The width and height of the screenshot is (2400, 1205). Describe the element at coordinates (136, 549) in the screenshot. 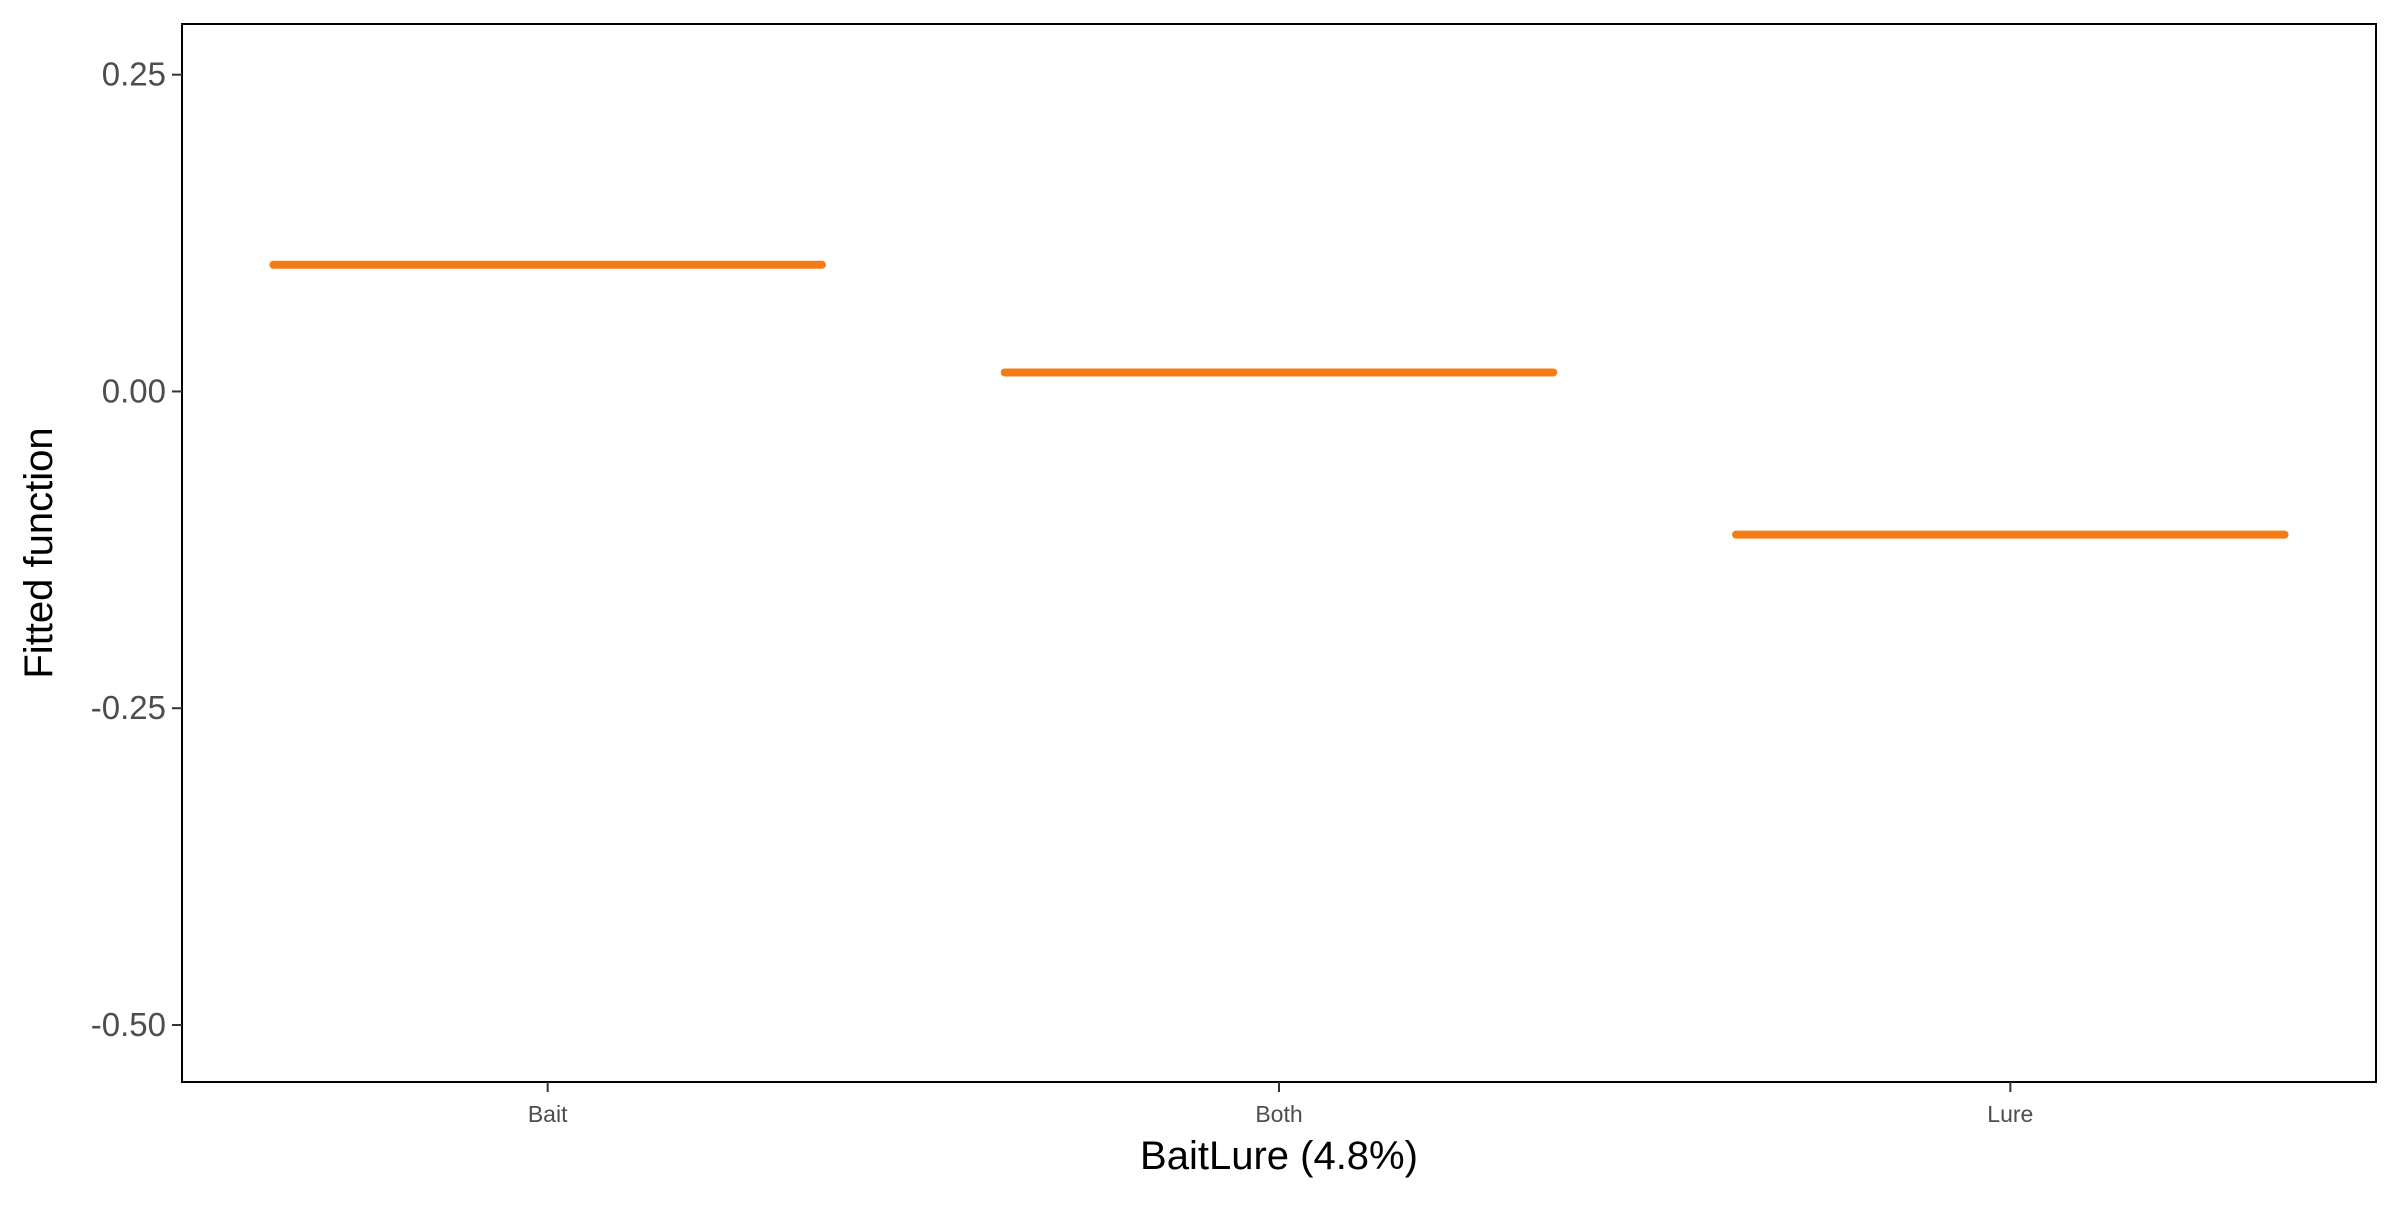

I see `y-axis-ticks: 0.25 0.00 -0.25 -0.50` at that location.